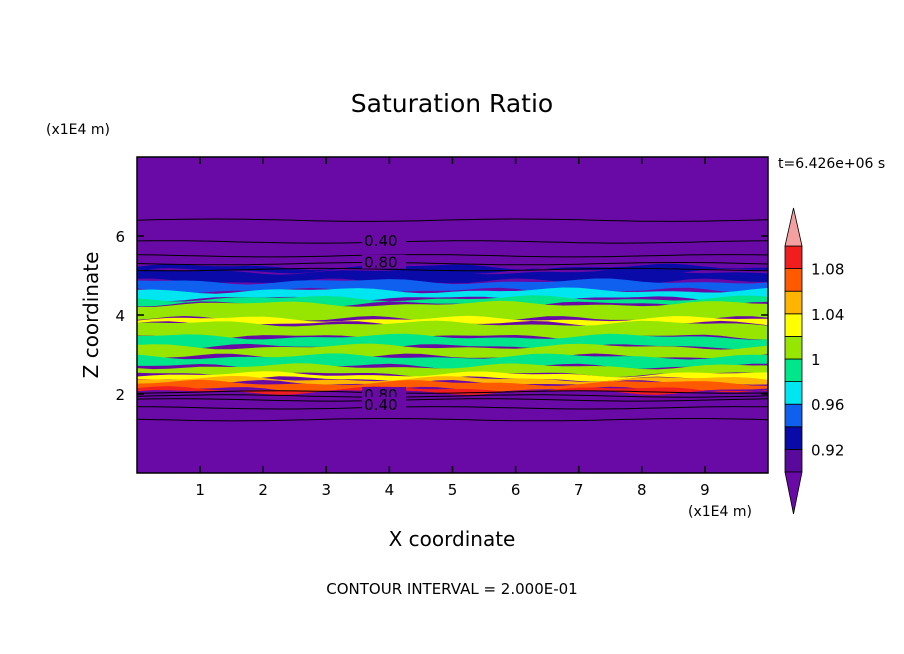  What do you see at coordinates (452, 103) in the screenshot?
I see `chart-title: Saturation Ratio` at bounding box center [452, 103].